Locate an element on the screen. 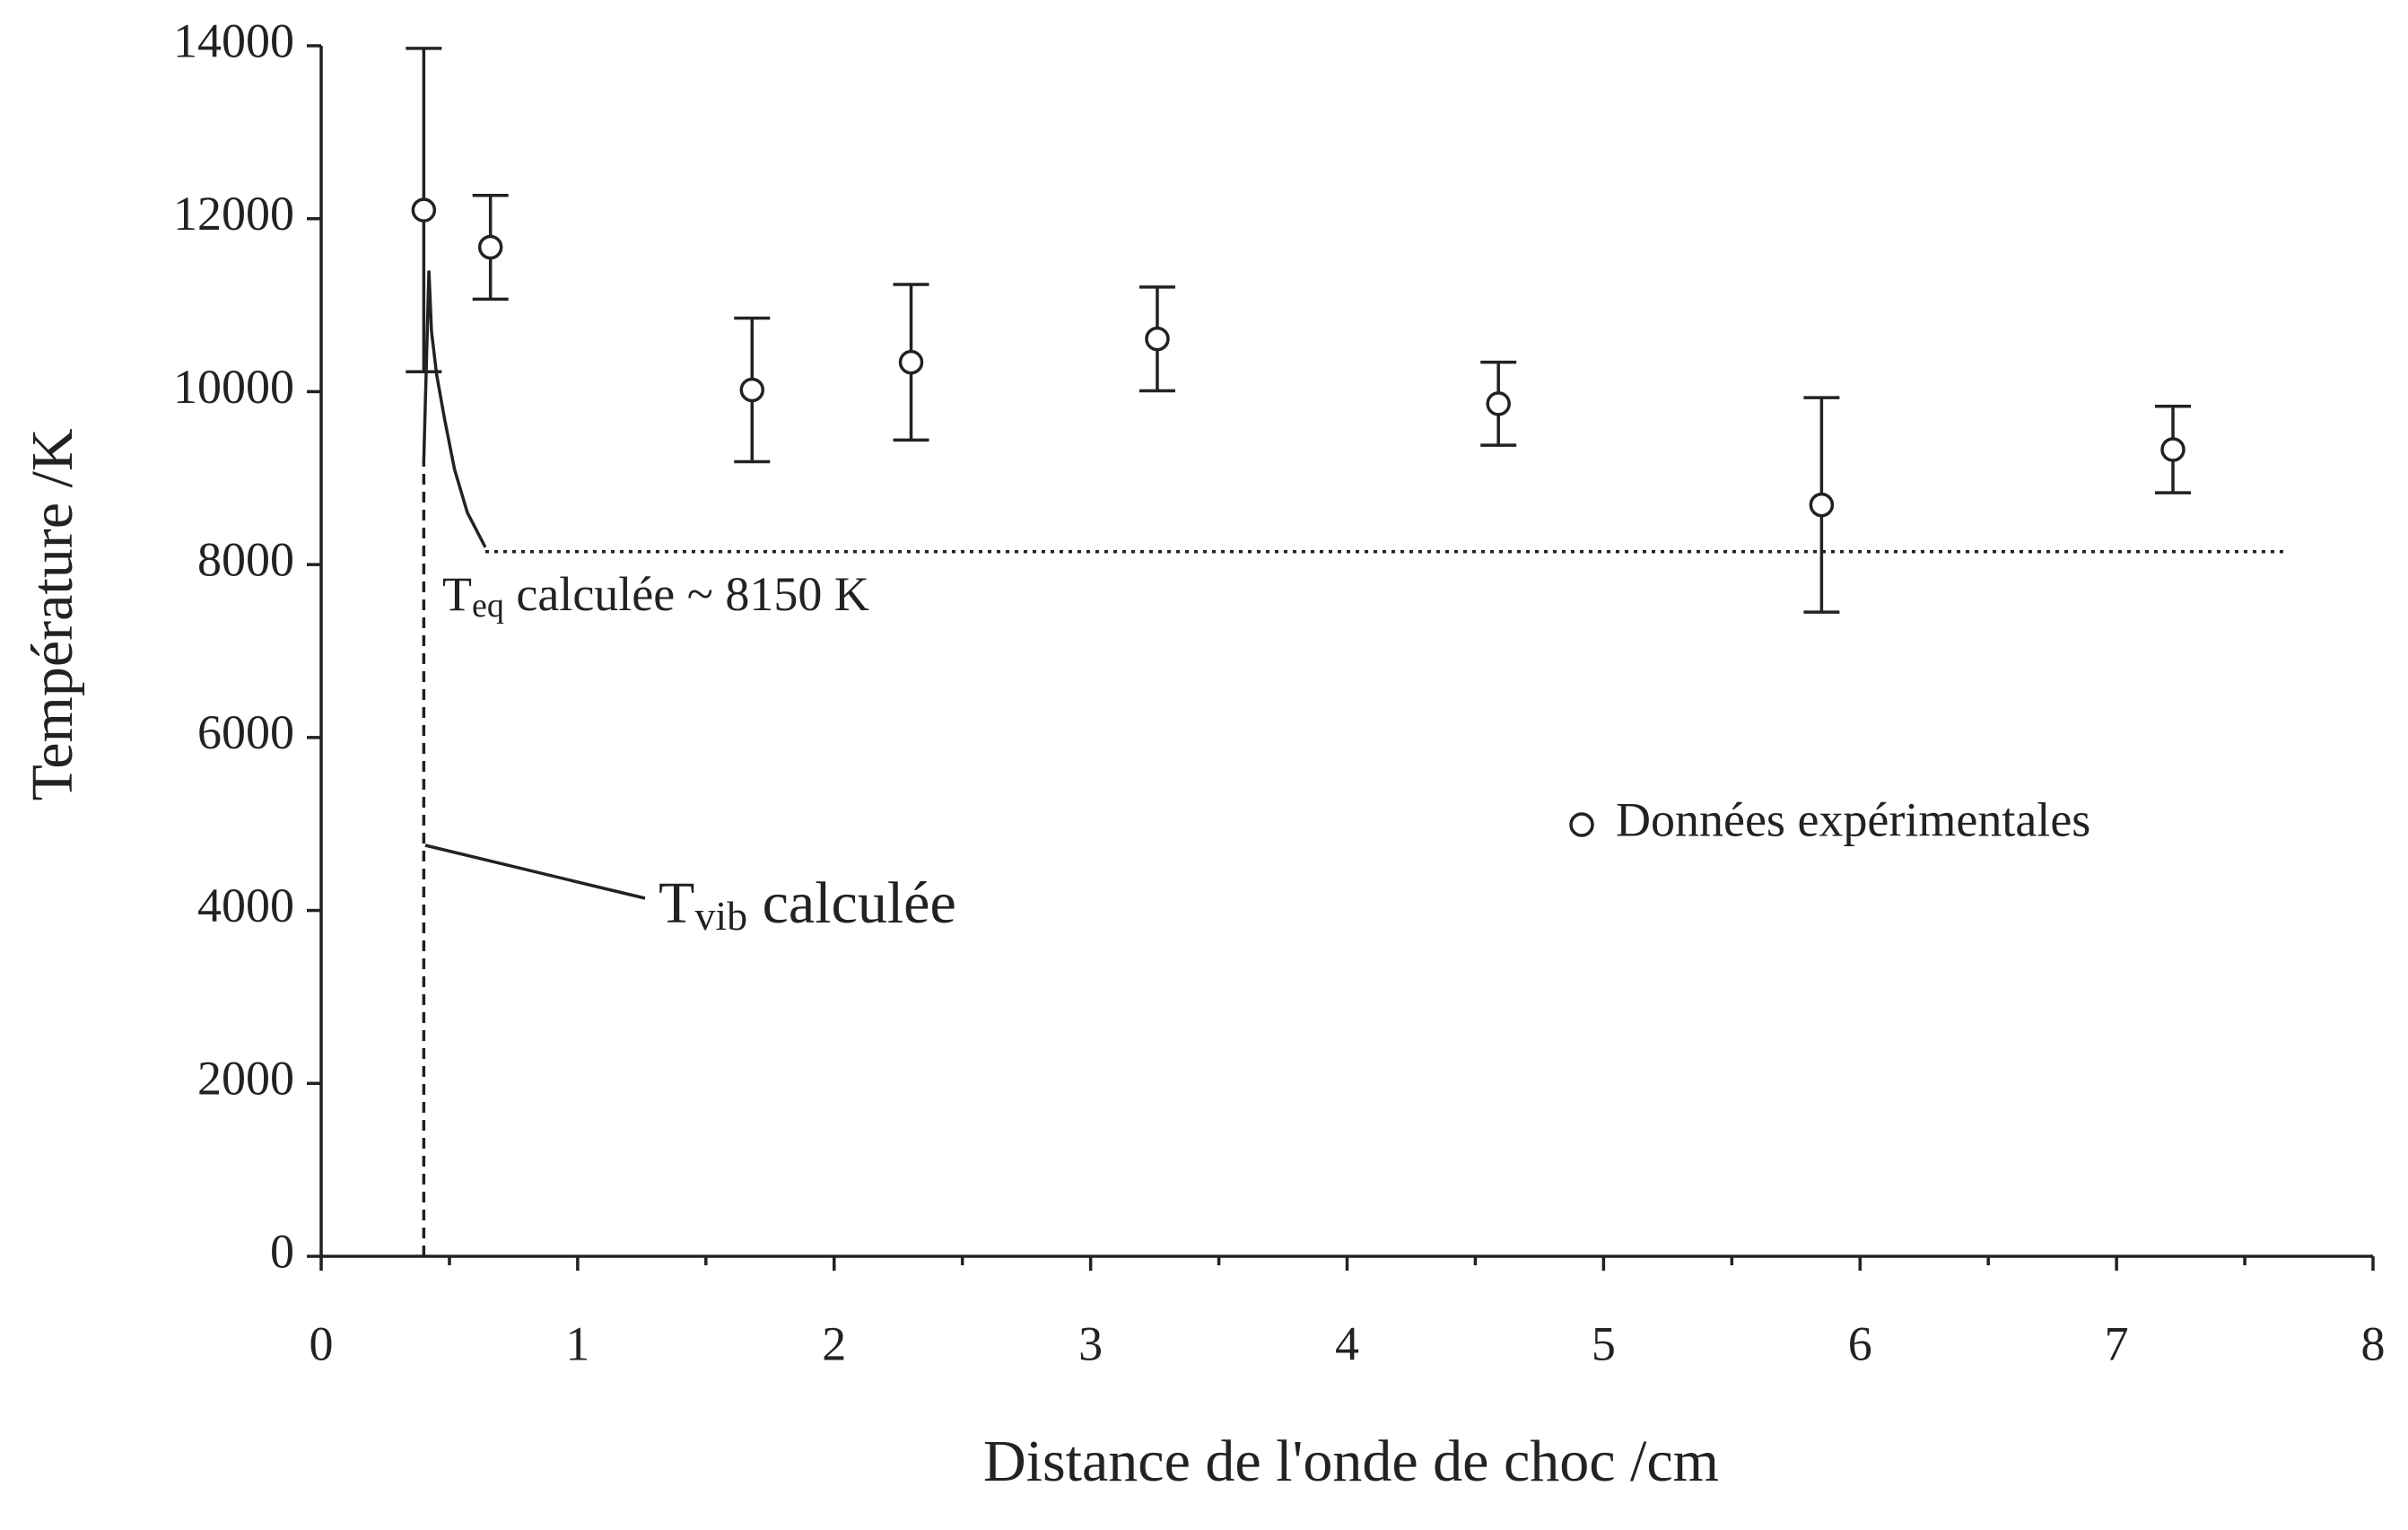 The image size is (2408, 1530). legend-marker is located at coordinates (1581, 824).